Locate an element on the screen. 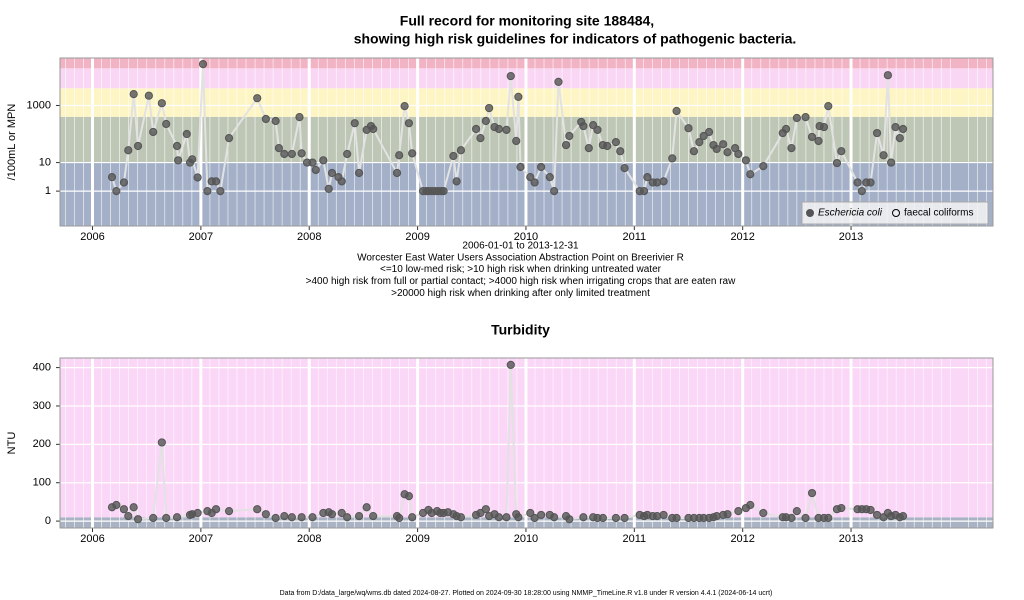 The width and height of the screenshot is (1024, 600). legend-marker is located at coordinates (810, 213).